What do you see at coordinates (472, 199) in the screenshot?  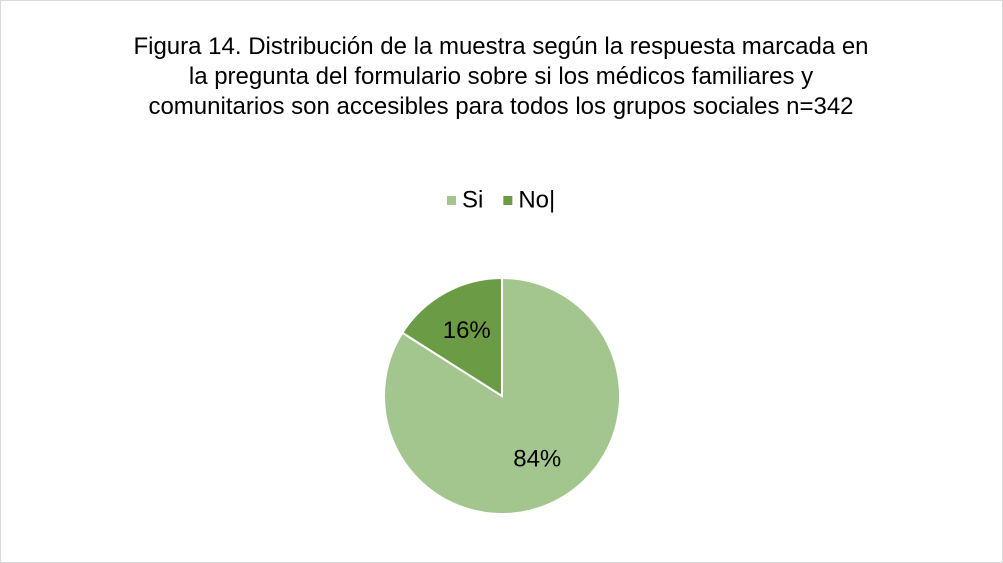 I see `legend-label: Si` at bounding box center [472, 199].